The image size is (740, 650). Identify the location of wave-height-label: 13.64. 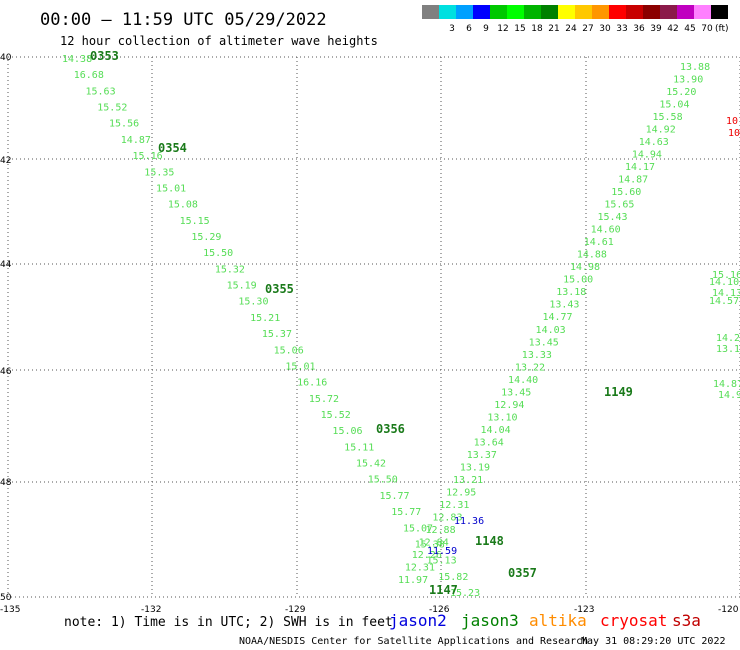
(489, 442).